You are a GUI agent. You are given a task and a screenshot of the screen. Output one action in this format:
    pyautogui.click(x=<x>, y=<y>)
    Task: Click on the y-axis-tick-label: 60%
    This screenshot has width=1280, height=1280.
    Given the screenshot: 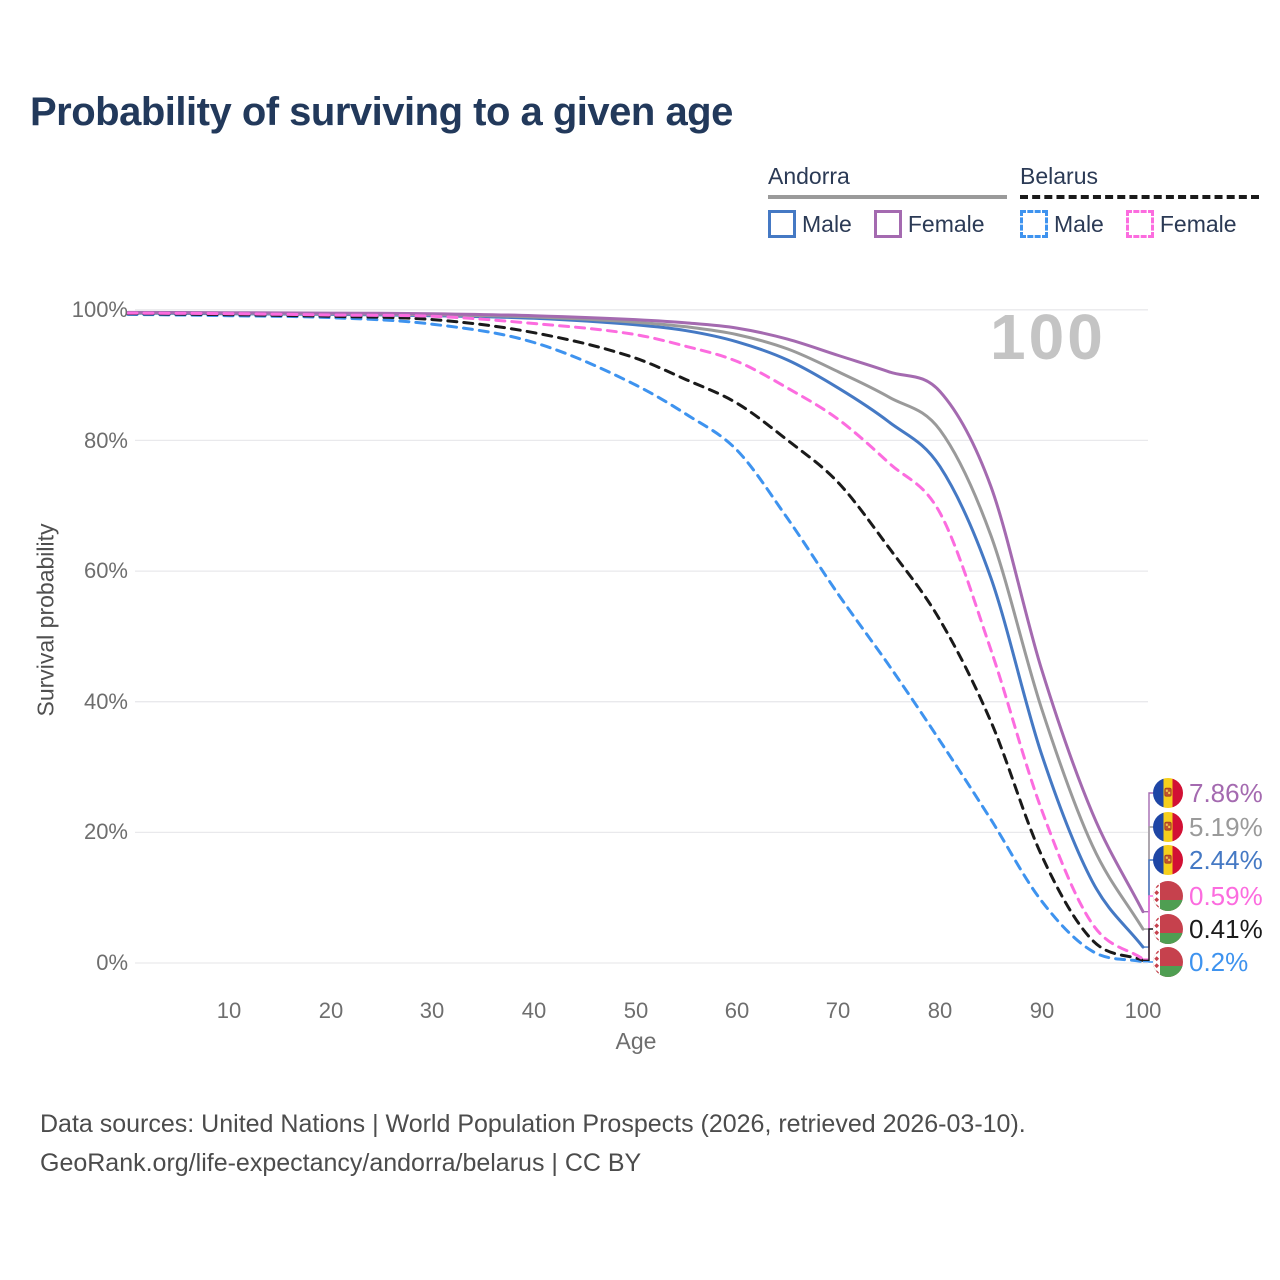 What is the action you would take?
    pyautogui.click(x=105, y=570)
    